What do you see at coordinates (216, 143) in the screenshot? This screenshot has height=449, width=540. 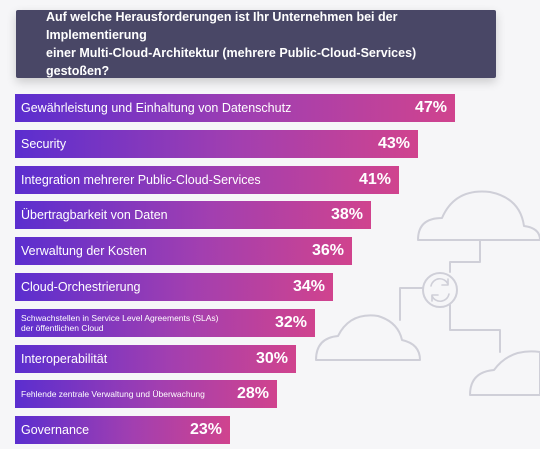 I see `bar-1: Security 43%` at bounding box center [216, 143].